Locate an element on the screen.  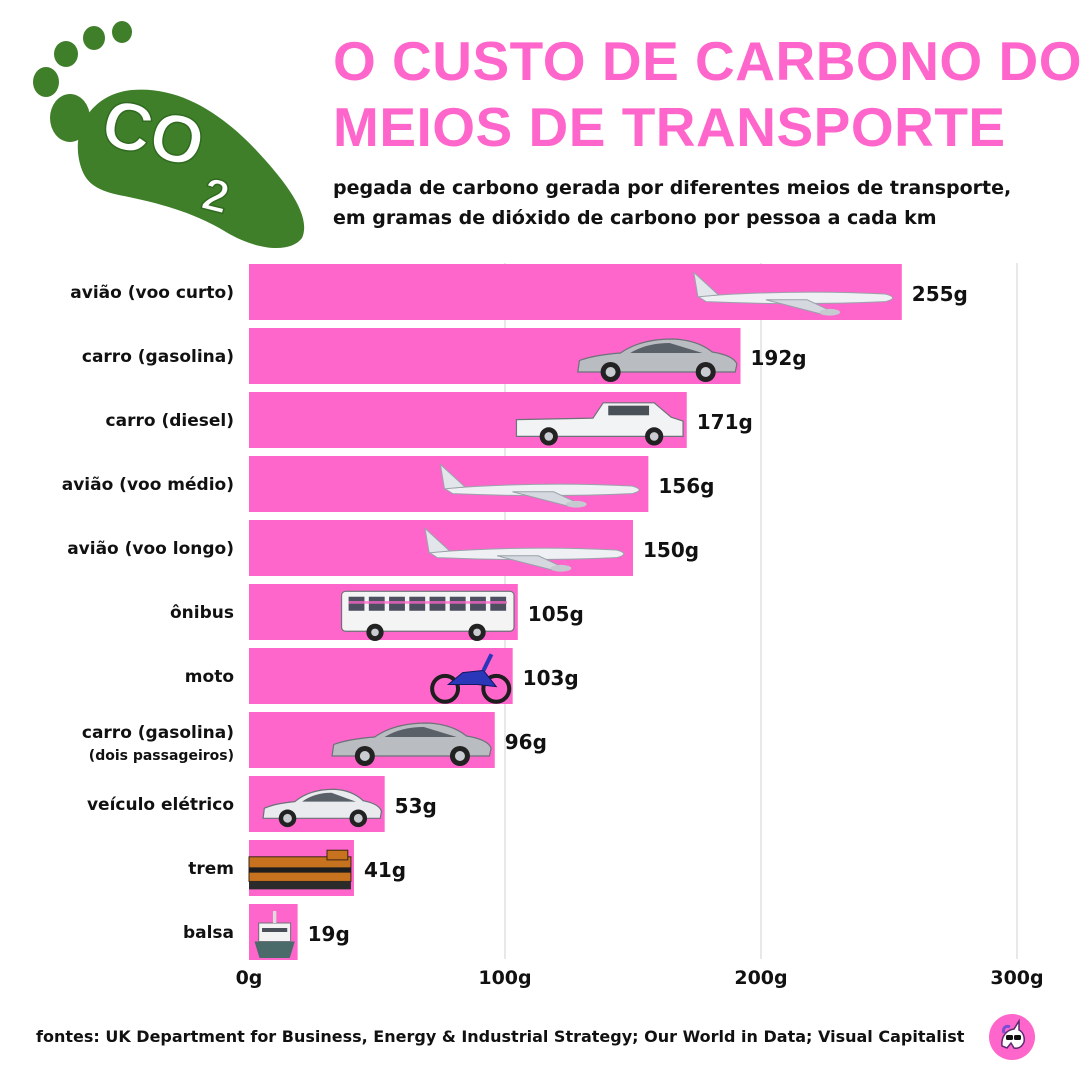
category-label: balsa is located at coordinates (208, 933).